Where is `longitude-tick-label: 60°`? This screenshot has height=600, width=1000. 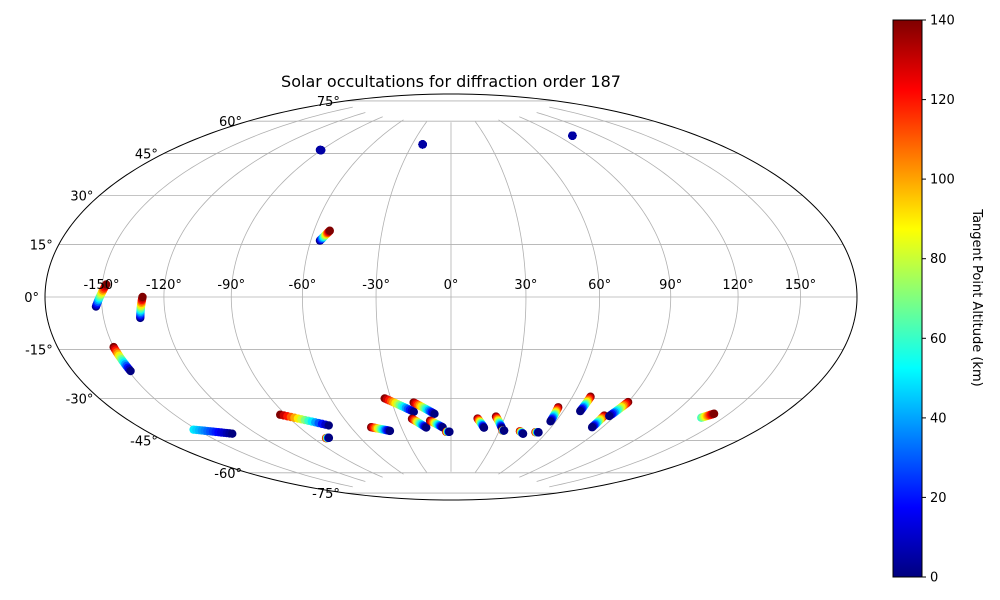 longitude-tick-label: 60° is located at coordinates (599, 285).